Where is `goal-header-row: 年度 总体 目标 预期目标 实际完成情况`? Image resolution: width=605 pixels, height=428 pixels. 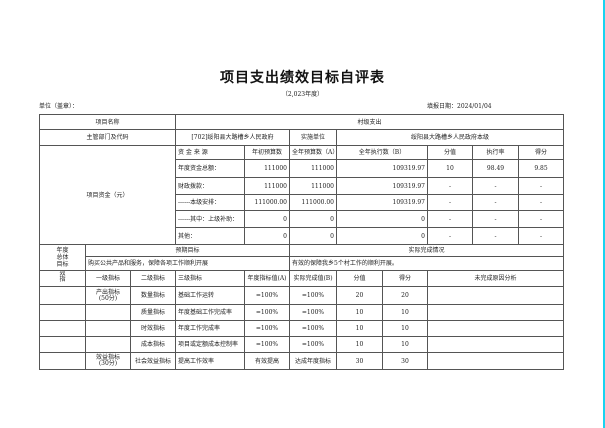
goal-header-row: 年度 总体 目标 预期目标 实际完成情况 is located at coordinates (302, 257).